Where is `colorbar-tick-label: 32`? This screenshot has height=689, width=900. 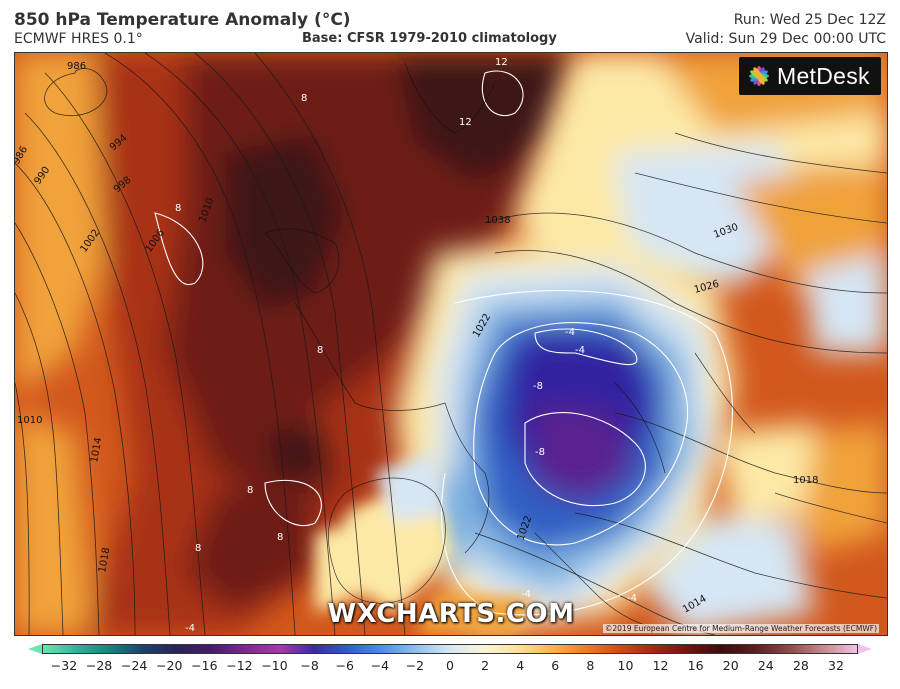 colorbar-tick-label: 32 is located at coordinates (836, 665).